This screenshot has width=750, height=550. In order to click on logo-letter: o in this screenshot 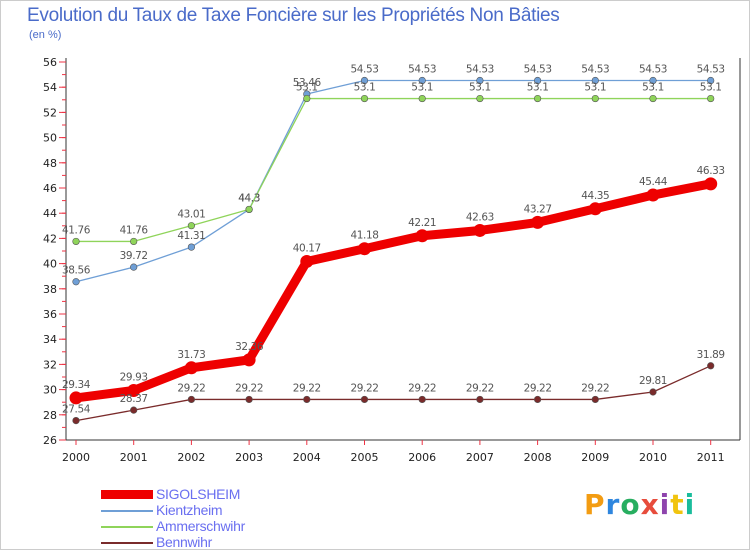, I will do `click(630, 504)`.